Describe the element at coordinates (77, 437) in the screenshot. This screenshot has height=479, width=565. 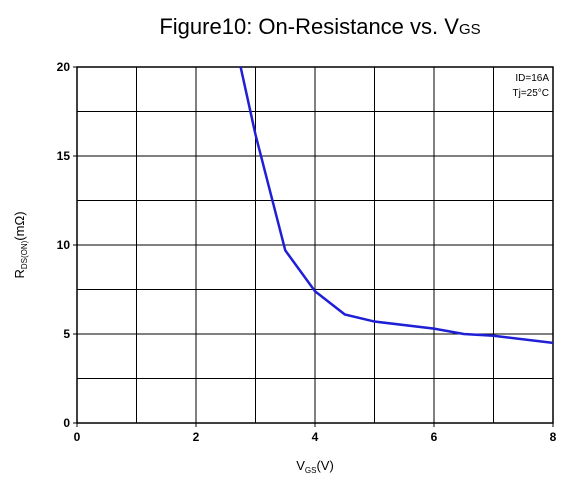
I see `x-tick-label: 0` at that location.